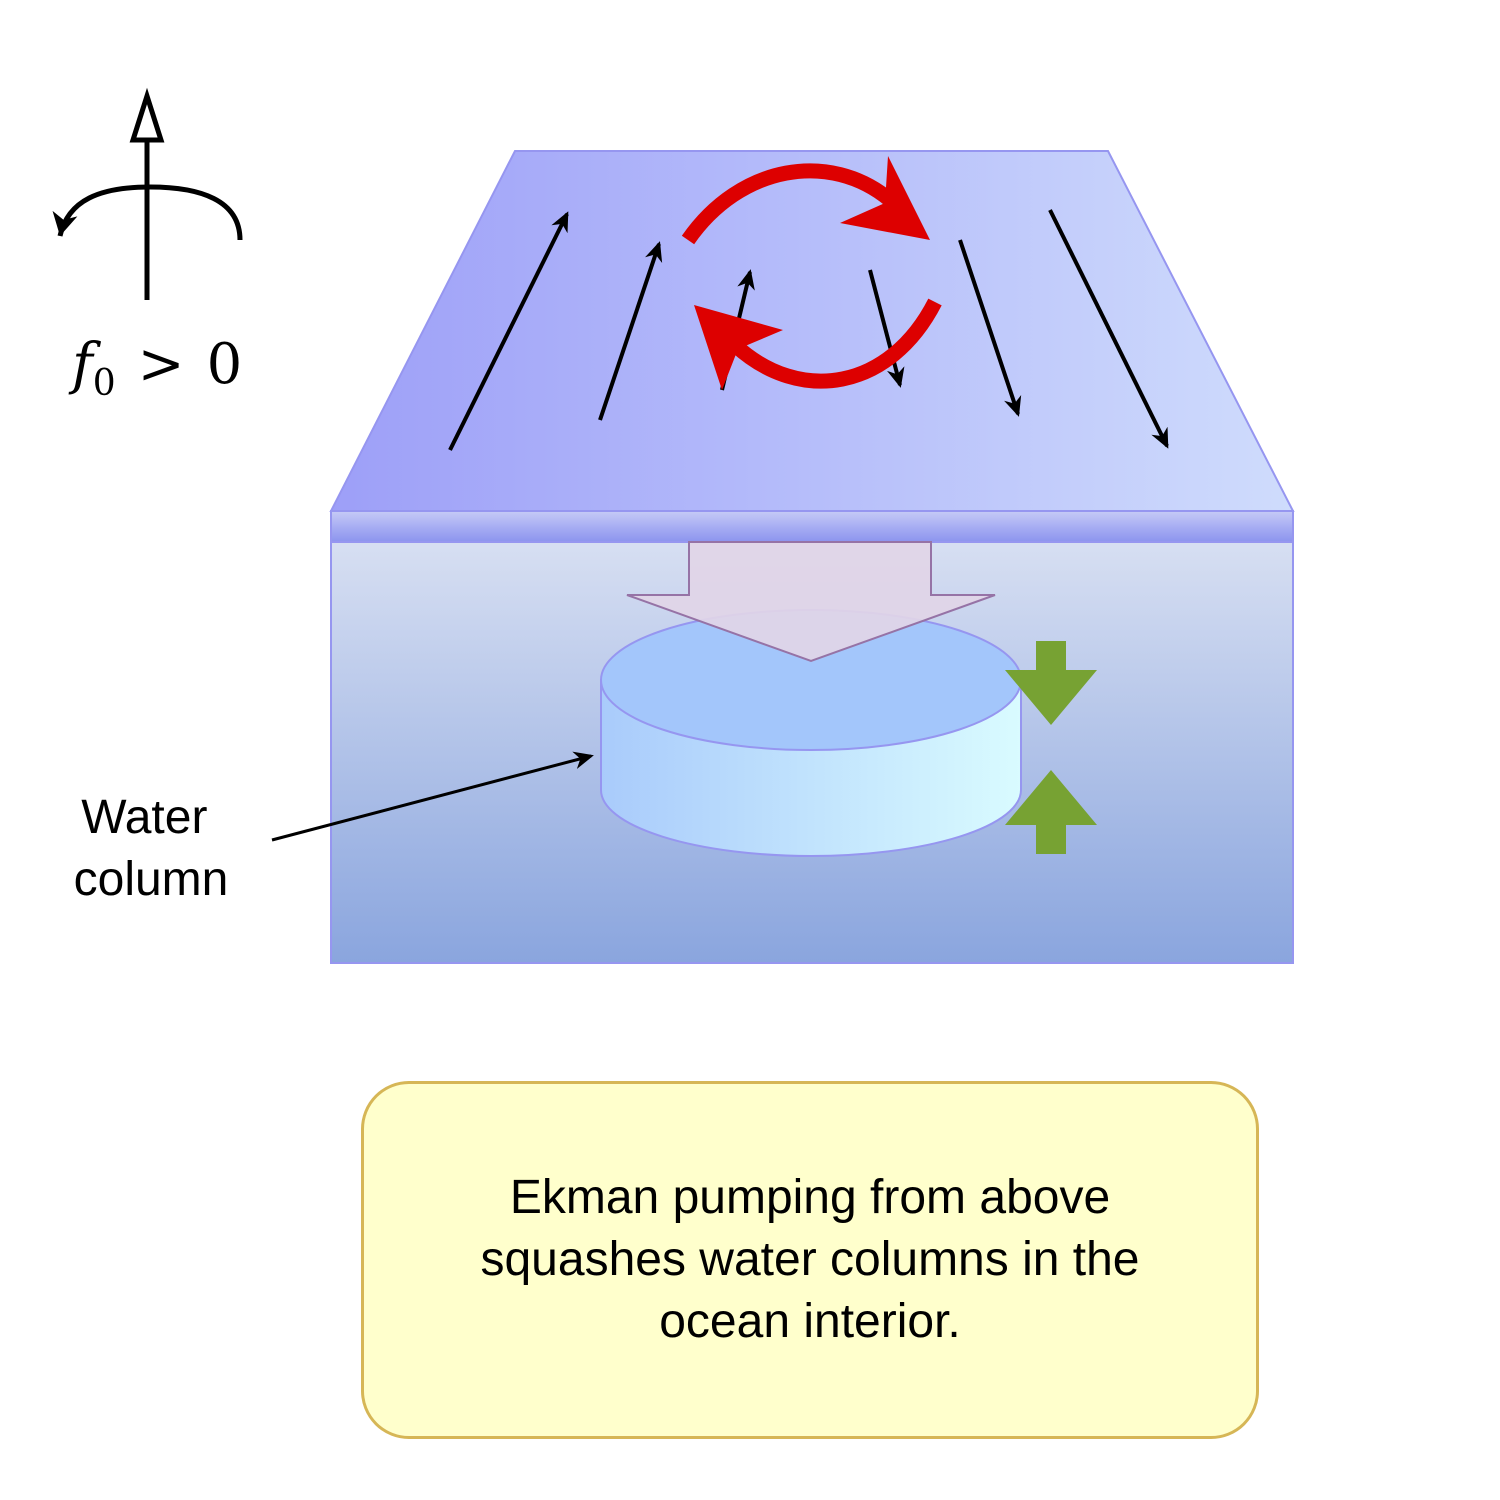  Describe the element at coordinates (811, 602) in the screenshot. I see `ekman-pumping-arrow` at that location.